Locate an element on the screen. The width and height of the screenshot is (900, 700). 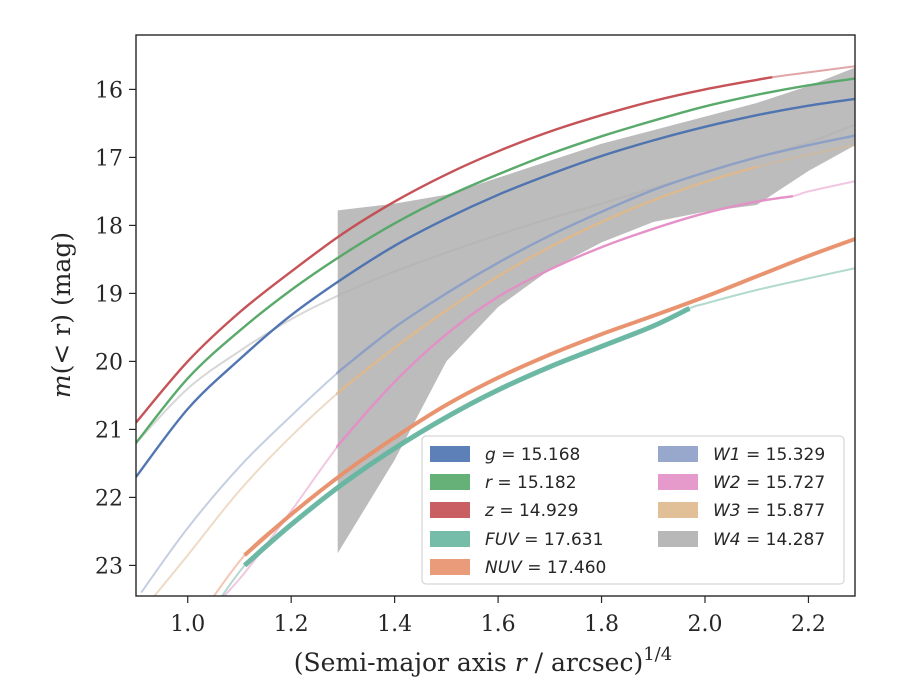
x-axis-title-tail: / arcsec) is located at coordinates (585, 662).